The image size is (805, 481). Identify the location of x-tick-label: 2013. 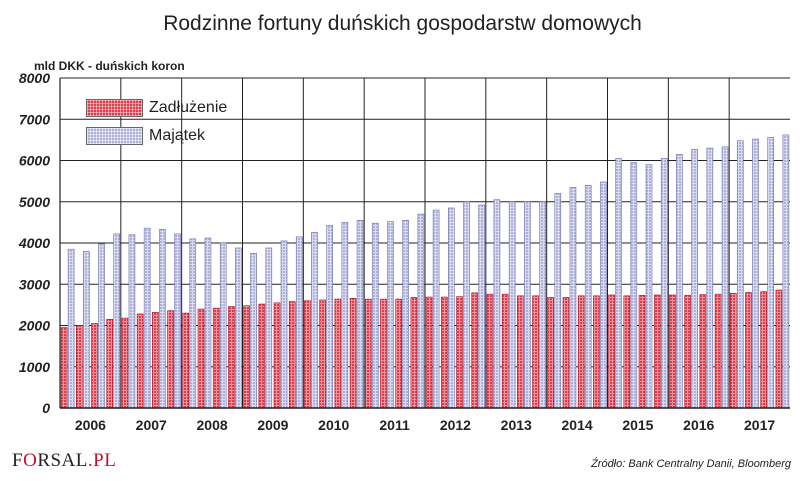
(516, 425).